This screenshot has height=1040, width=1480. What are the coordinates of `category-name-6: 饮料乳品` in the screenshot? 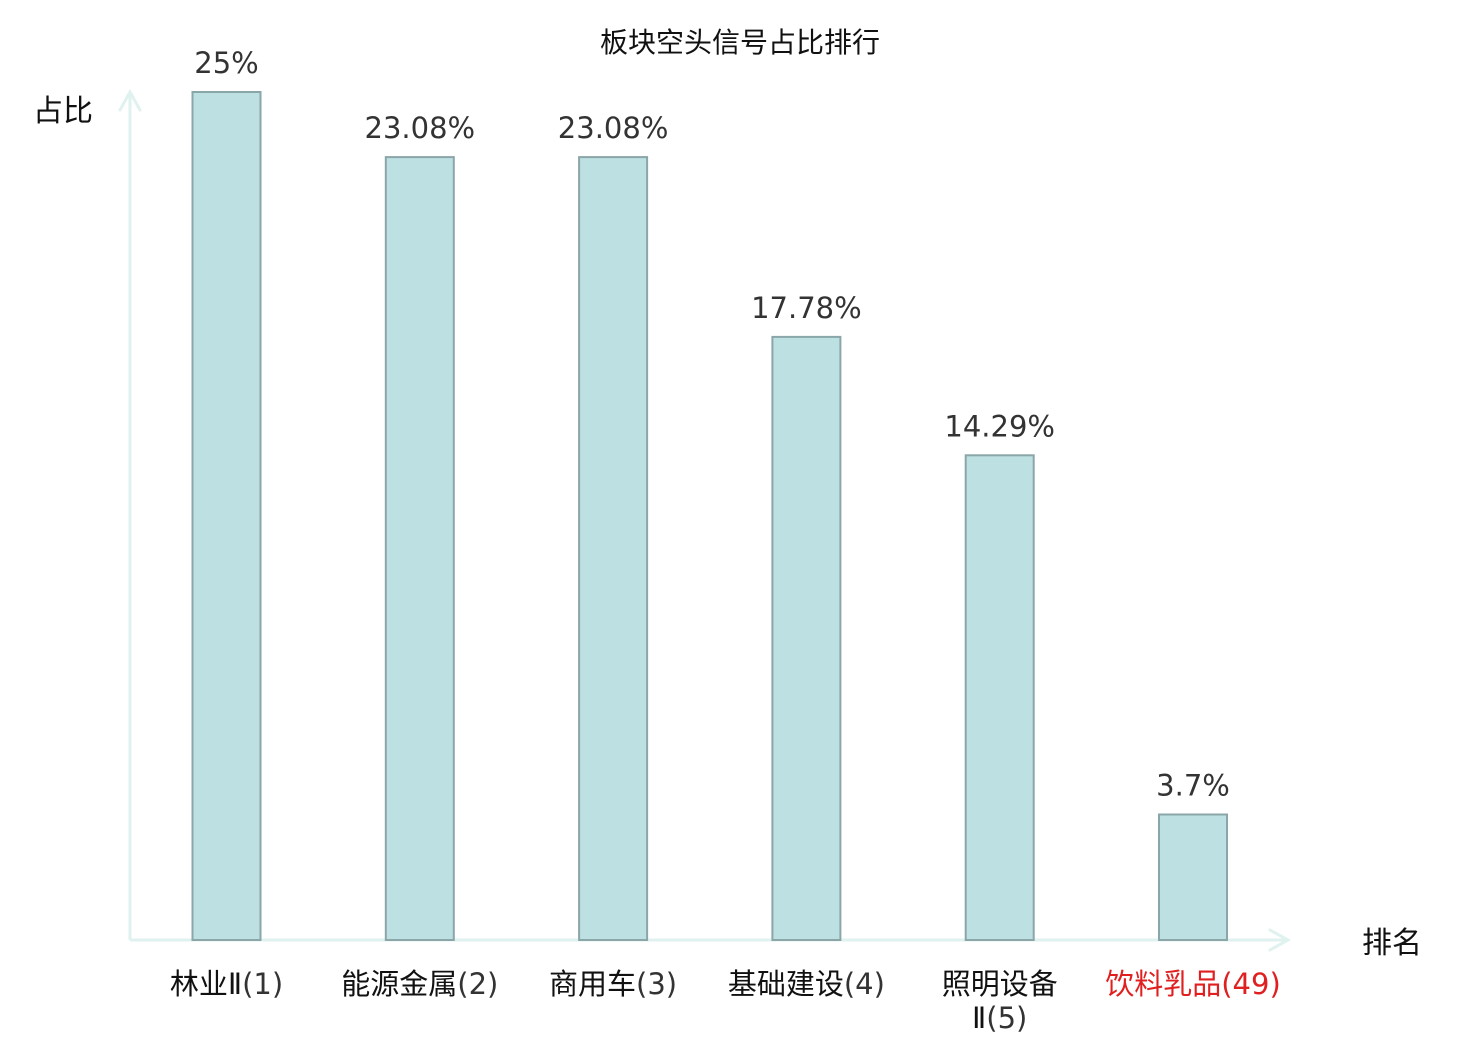 It's located at (1163, 984).